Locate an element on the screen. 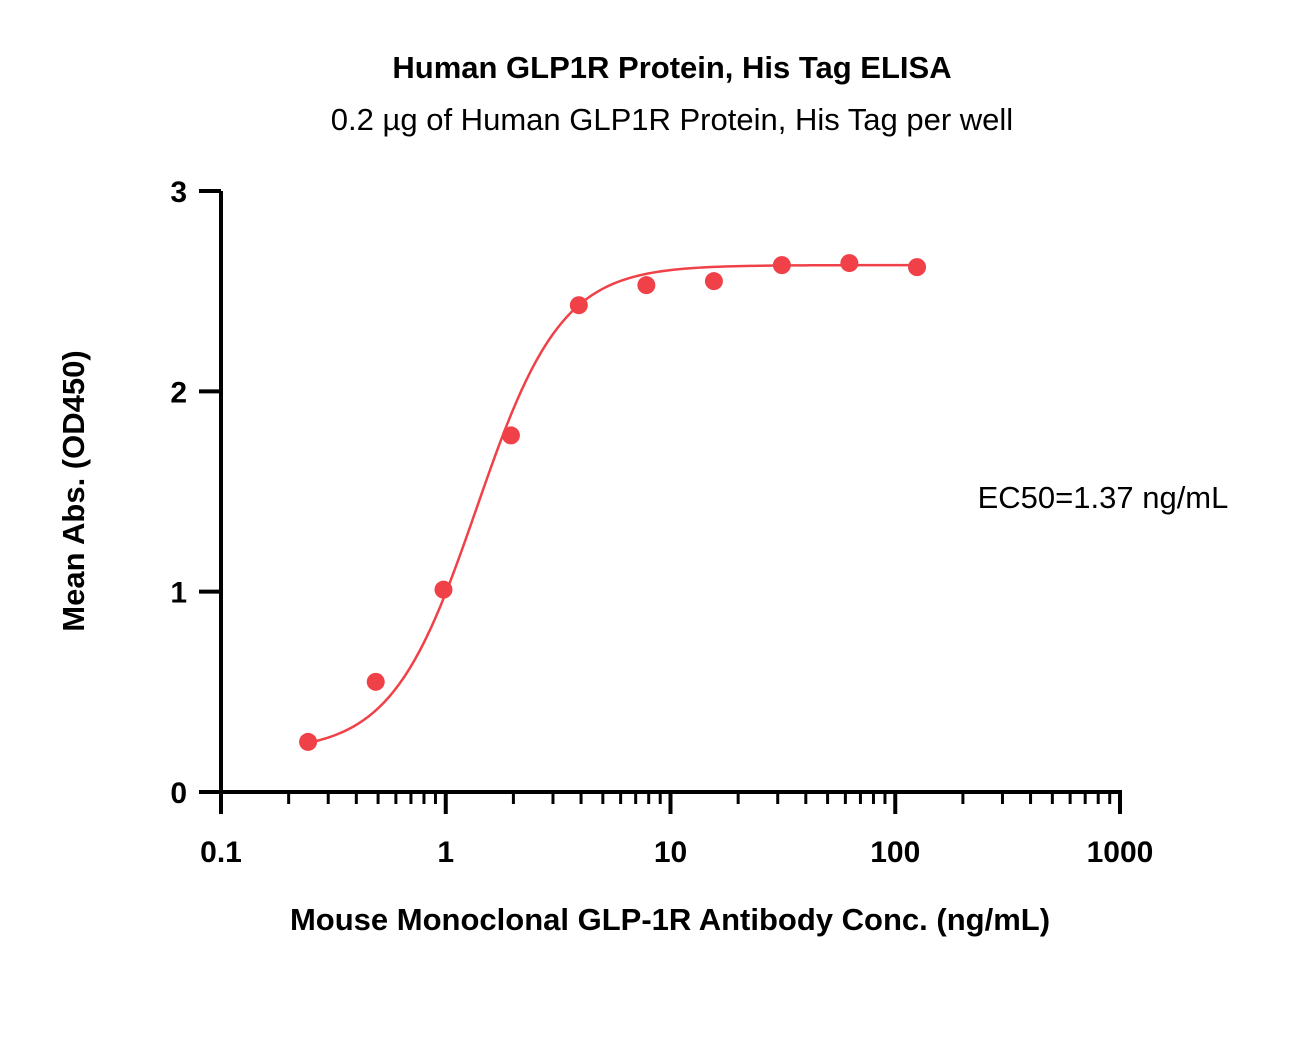 Image resolution: width=1295 pixels, height=1038 pixels. x-tick-label: 0.1 is located at coordinates (221, 852).